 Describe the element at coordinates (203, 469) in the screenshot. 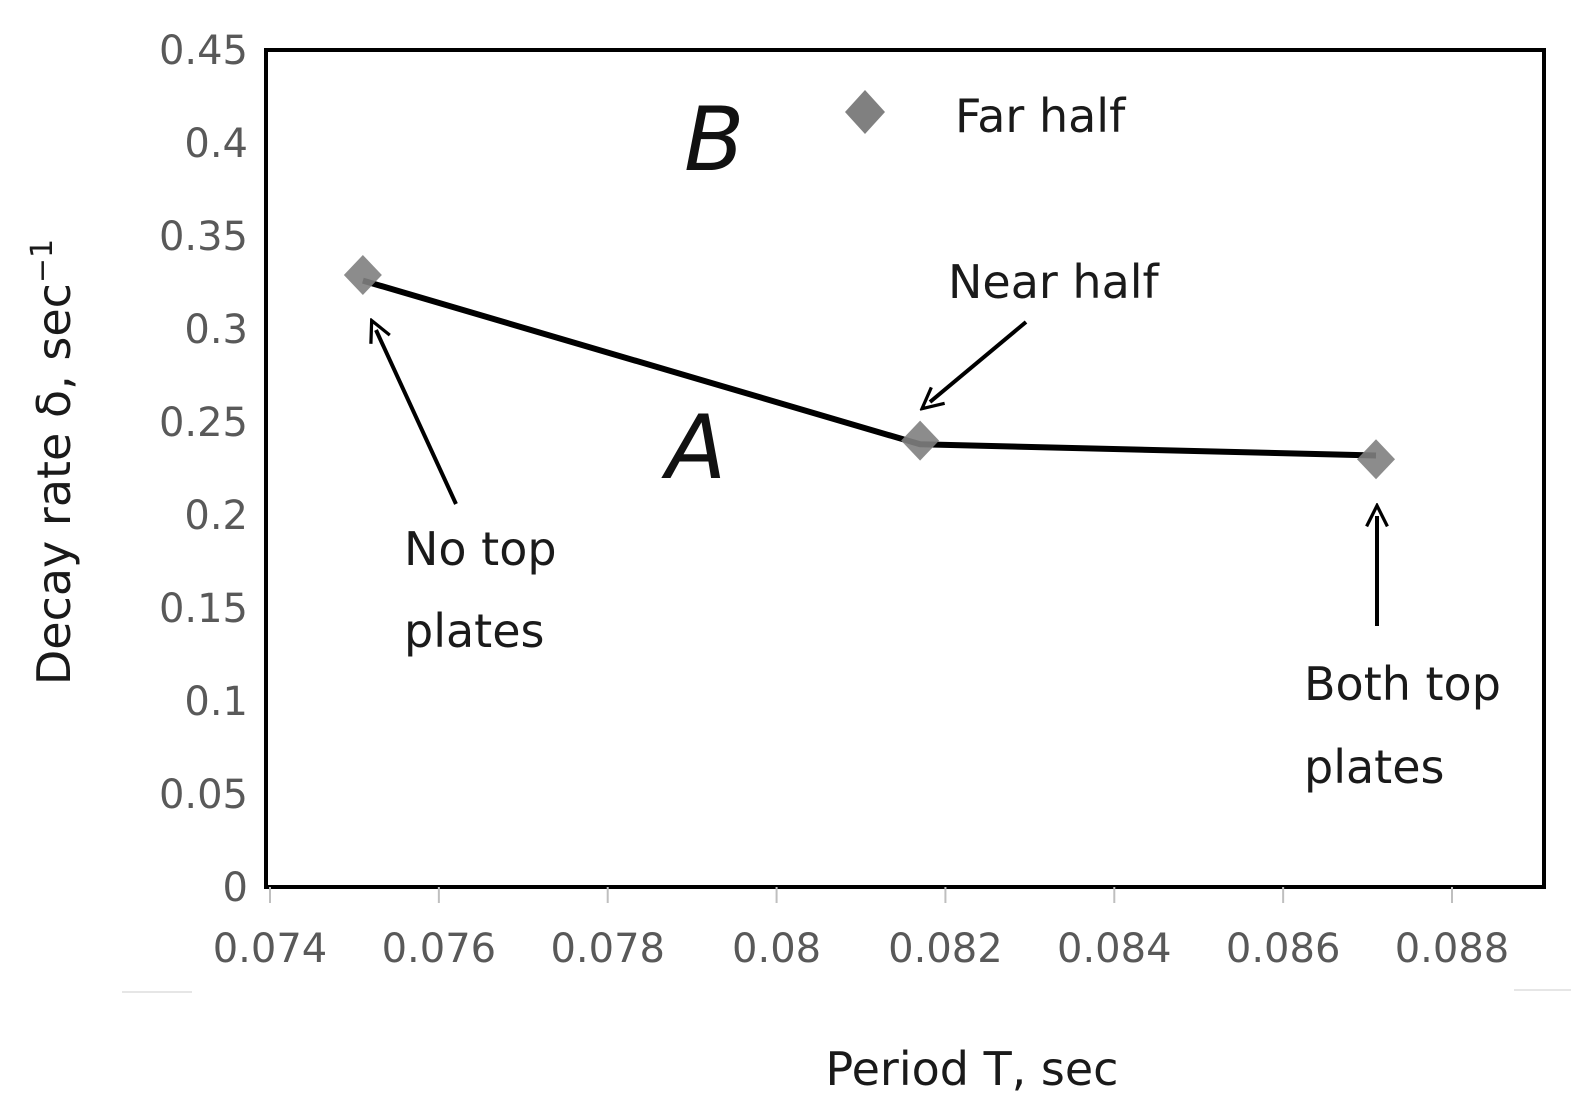

I see `y-axis-ticks: 0 0.05 0.1 0.15 0.2 0.25 0.3 0.35 0.4 0.45` at that location.